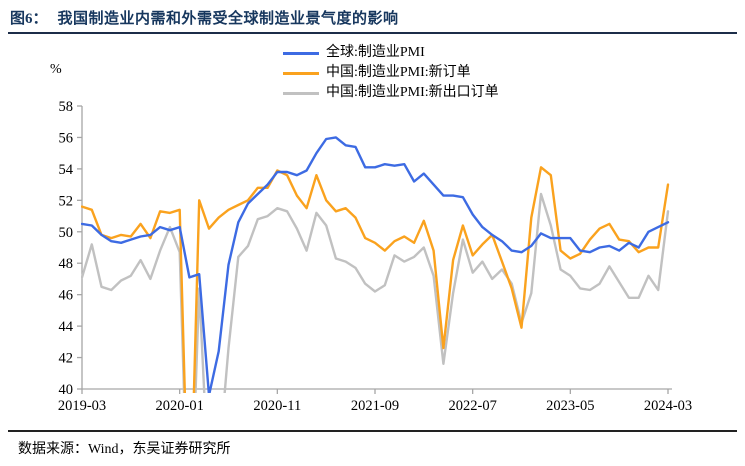  What do you see at coordinates (66, 359) in the screenshot?
I see `y-tick-label: 42` at bounding box center [66, 359].